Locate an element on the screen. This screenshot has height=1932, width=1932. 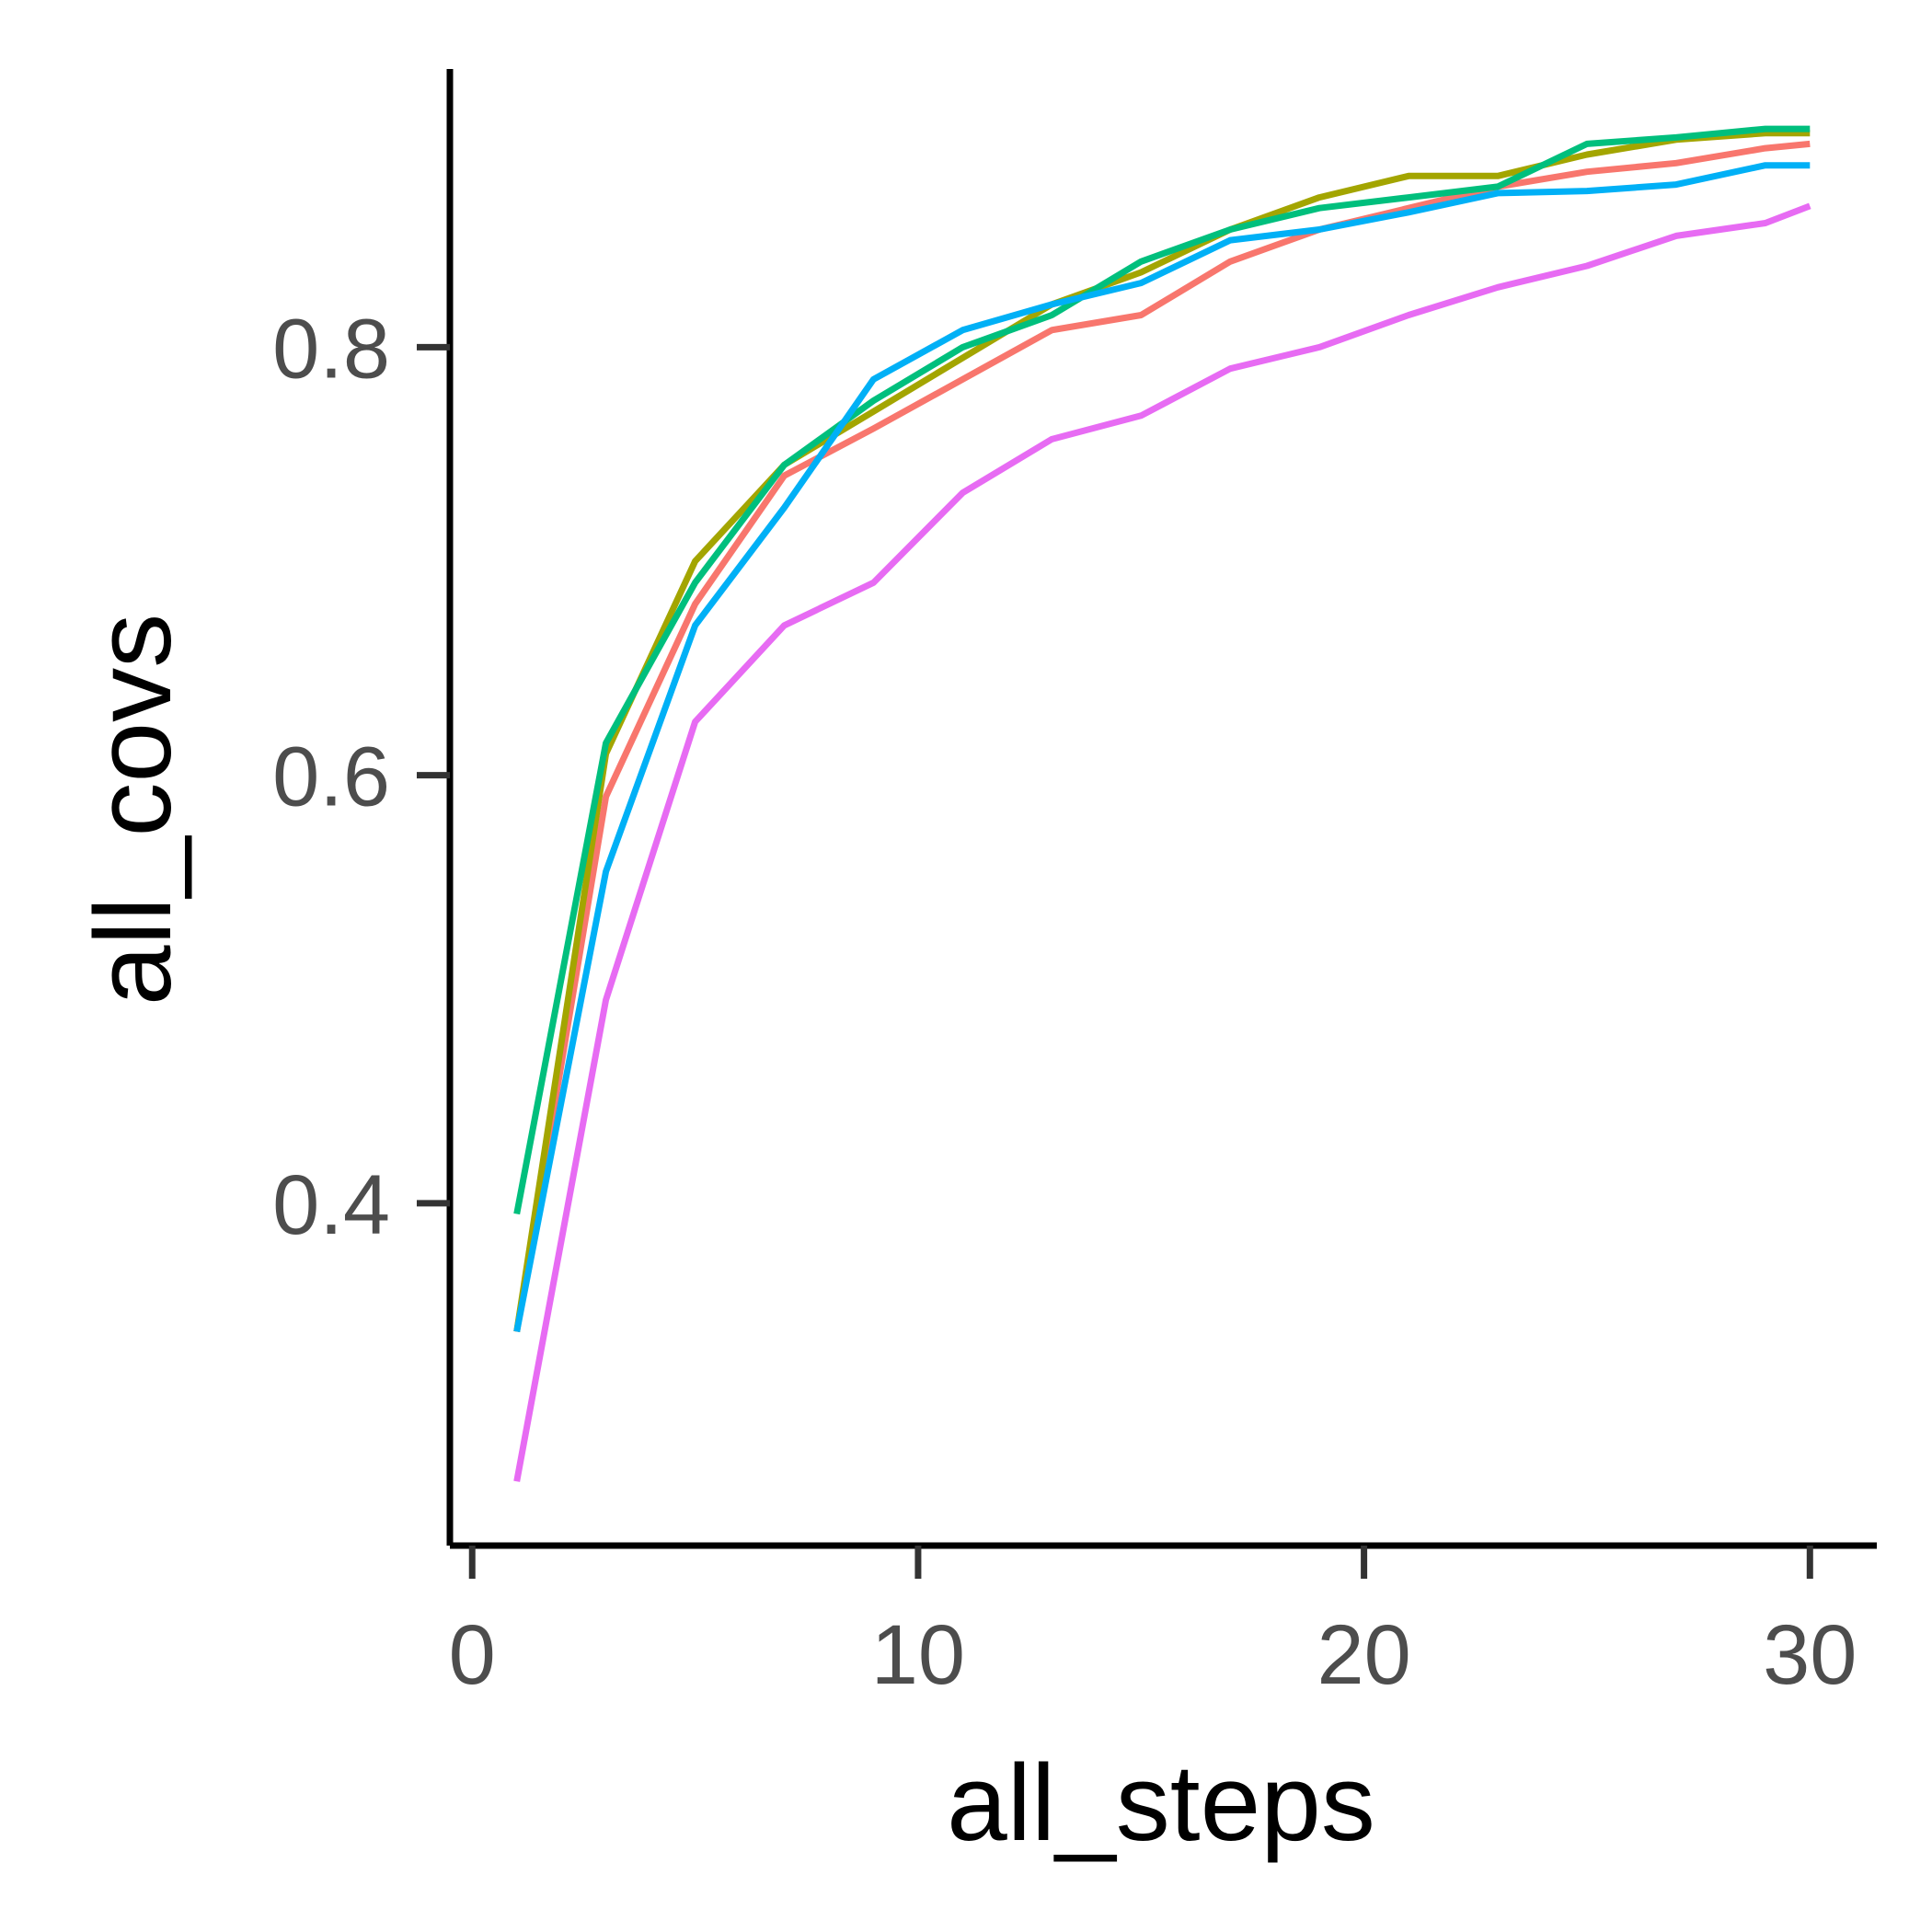
y-tick-label: 0.4 is located at coordinates (331, 1205).